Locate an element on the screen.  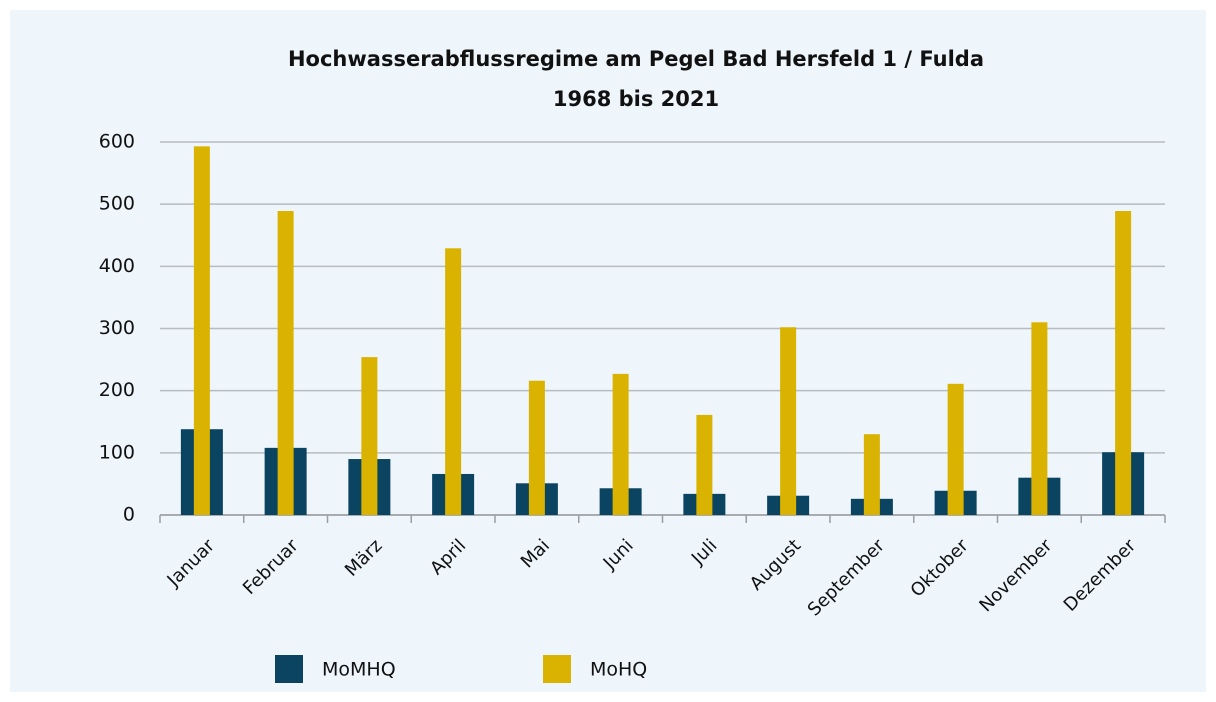
y-tick-label: 400 is located at coordinates (117, 266).